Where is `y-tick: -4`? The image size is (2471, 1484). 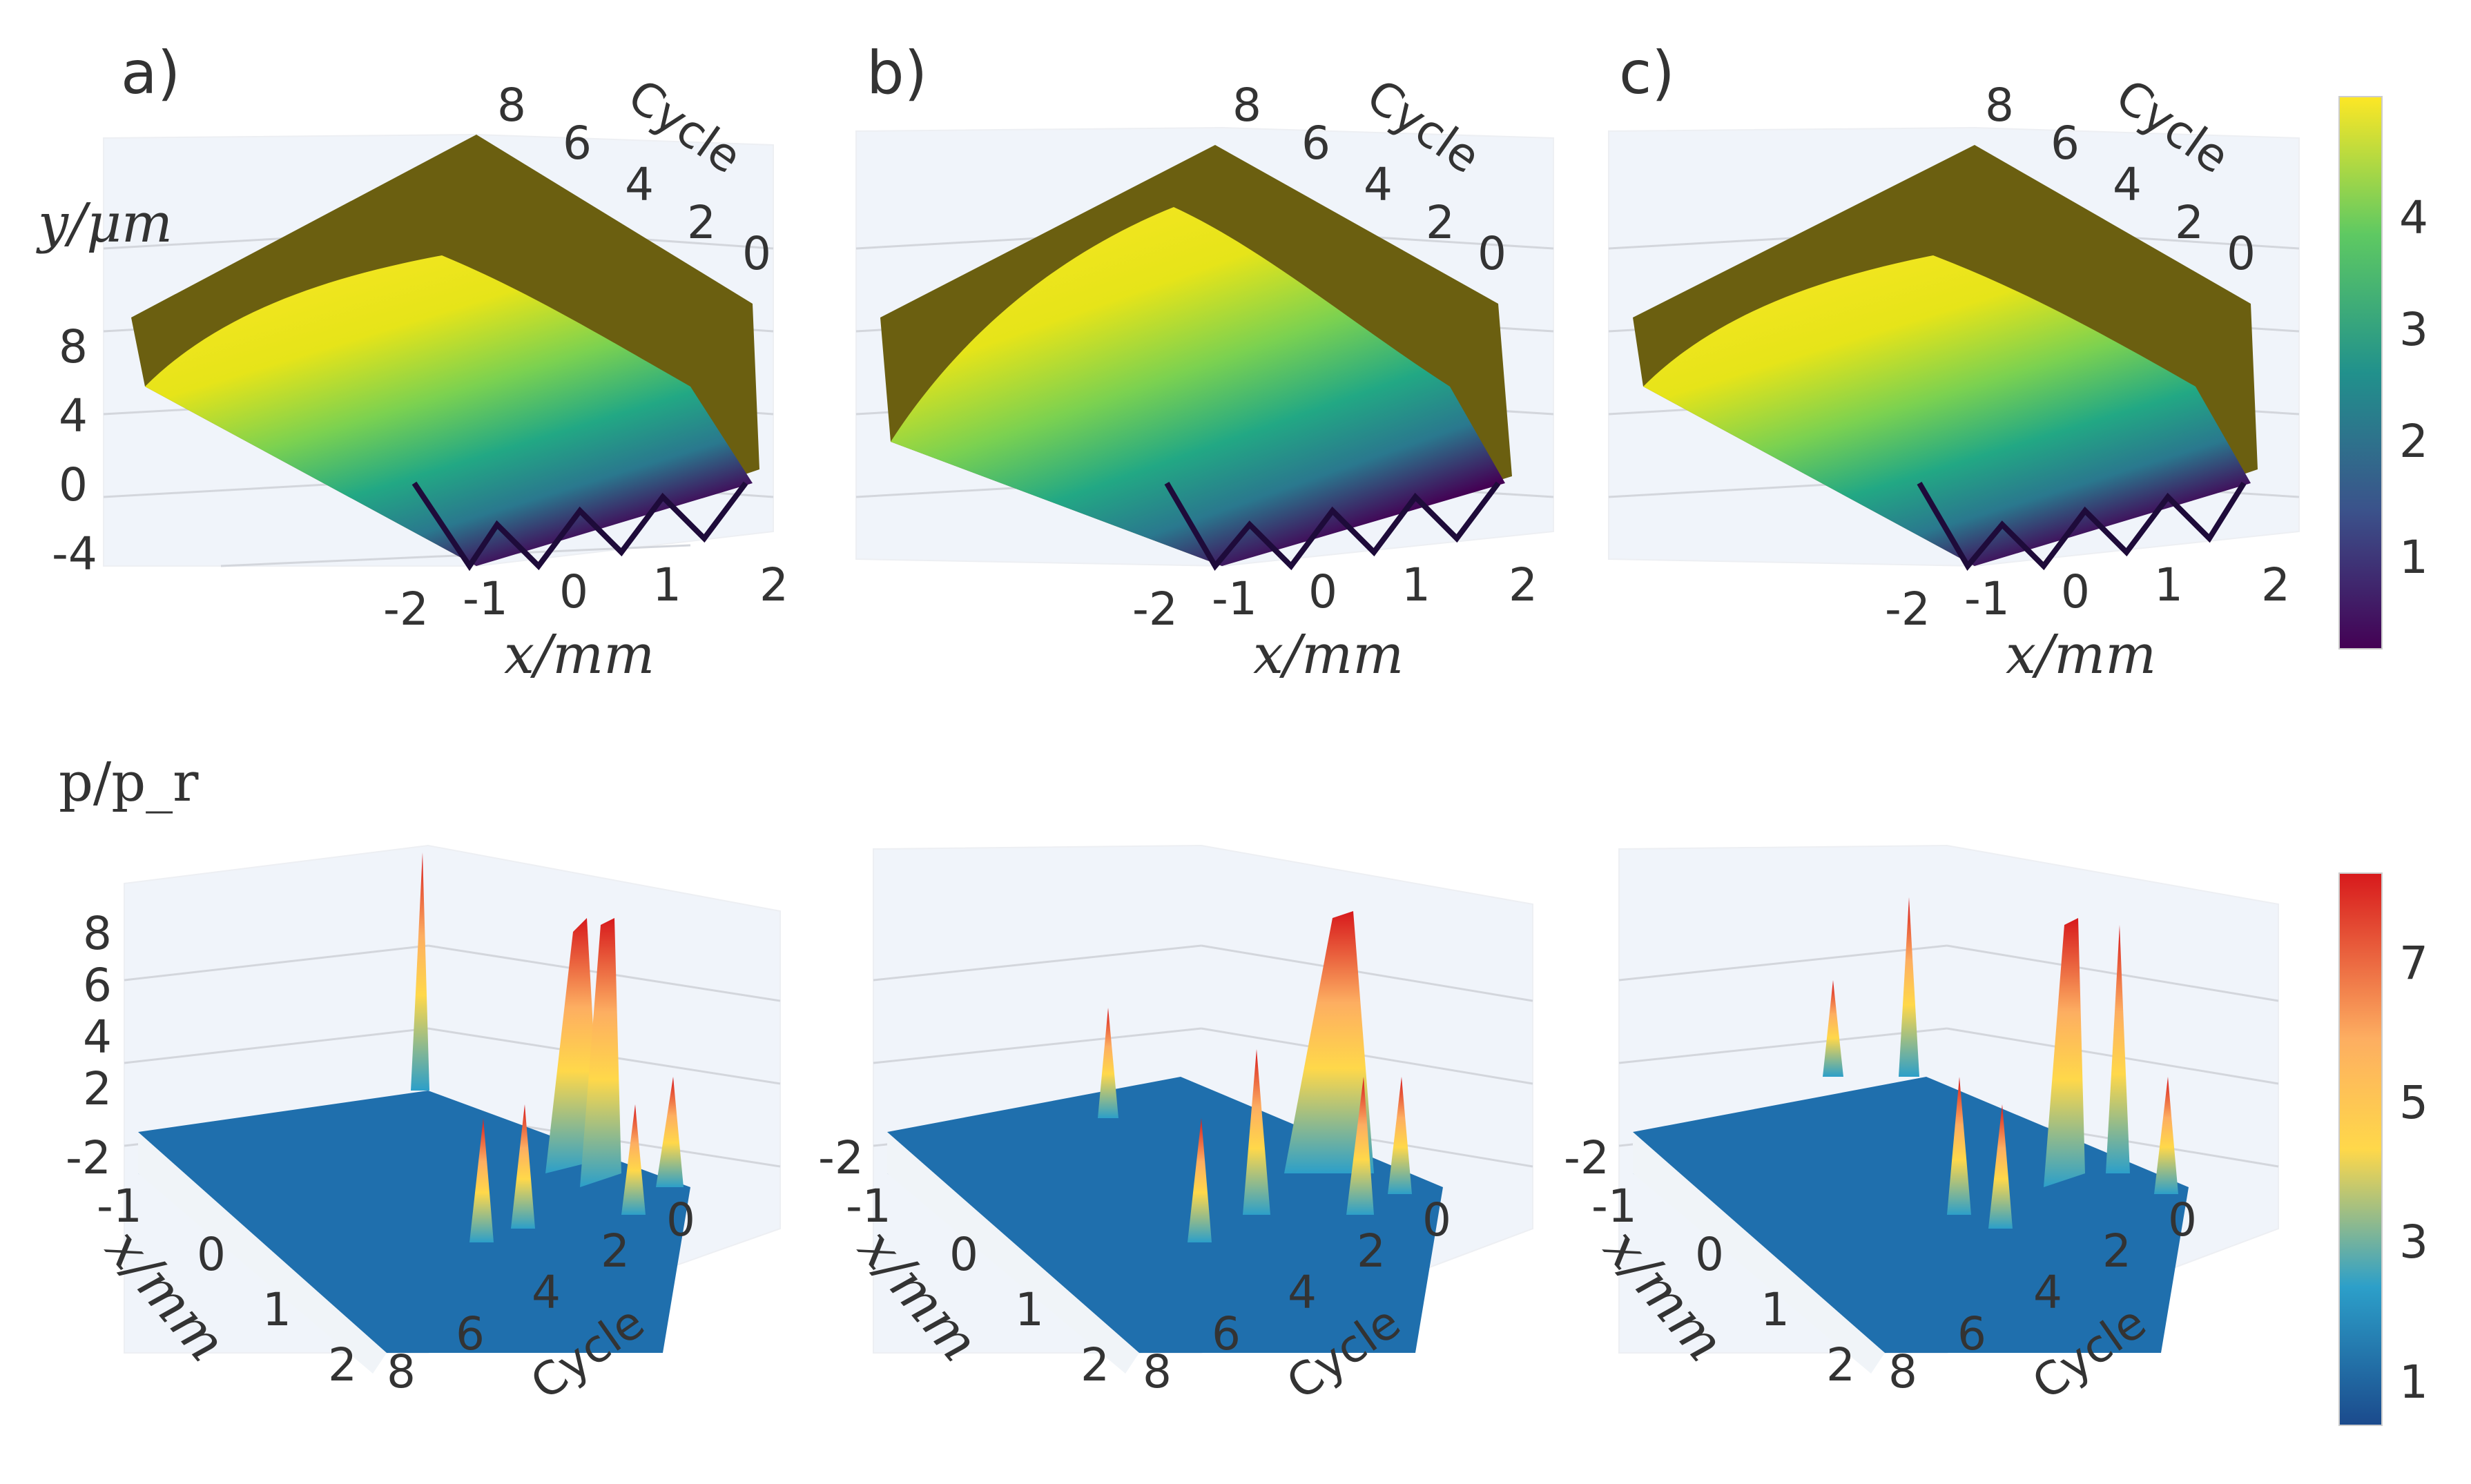 y-tick: -4 is located at coordinates (74, 553).